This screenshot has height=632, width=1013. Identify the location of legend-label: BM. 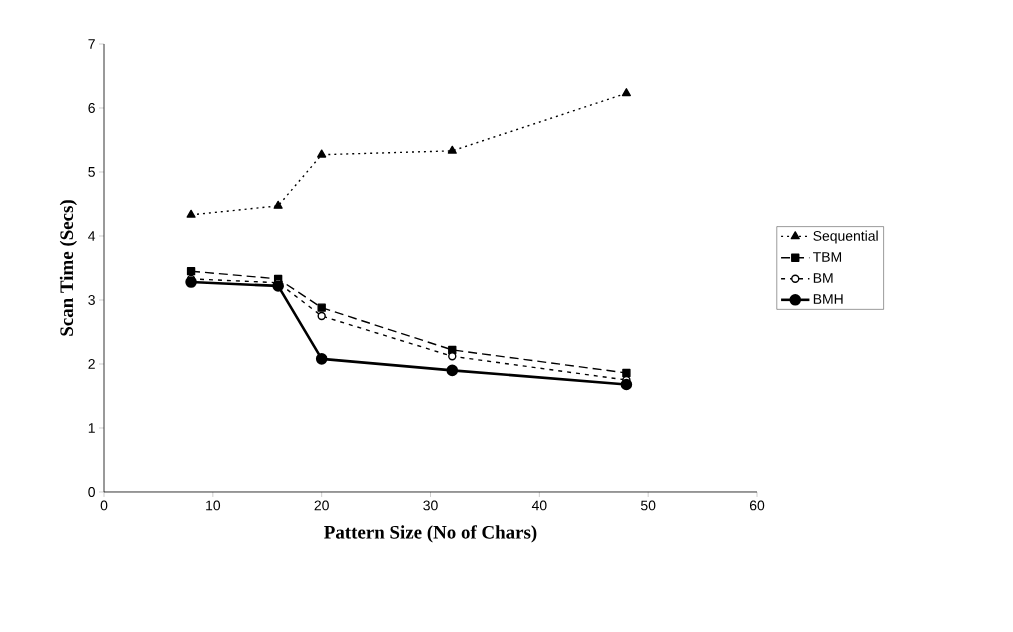
(823, 278).